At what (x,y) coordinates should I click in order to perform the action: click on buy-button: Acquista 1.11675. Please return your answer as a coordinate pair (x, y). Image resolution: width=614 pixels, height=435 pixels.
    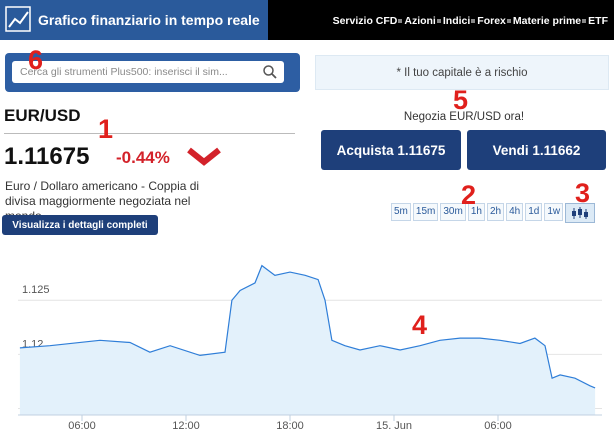
    Looking at the image, I should click on (391, 150).